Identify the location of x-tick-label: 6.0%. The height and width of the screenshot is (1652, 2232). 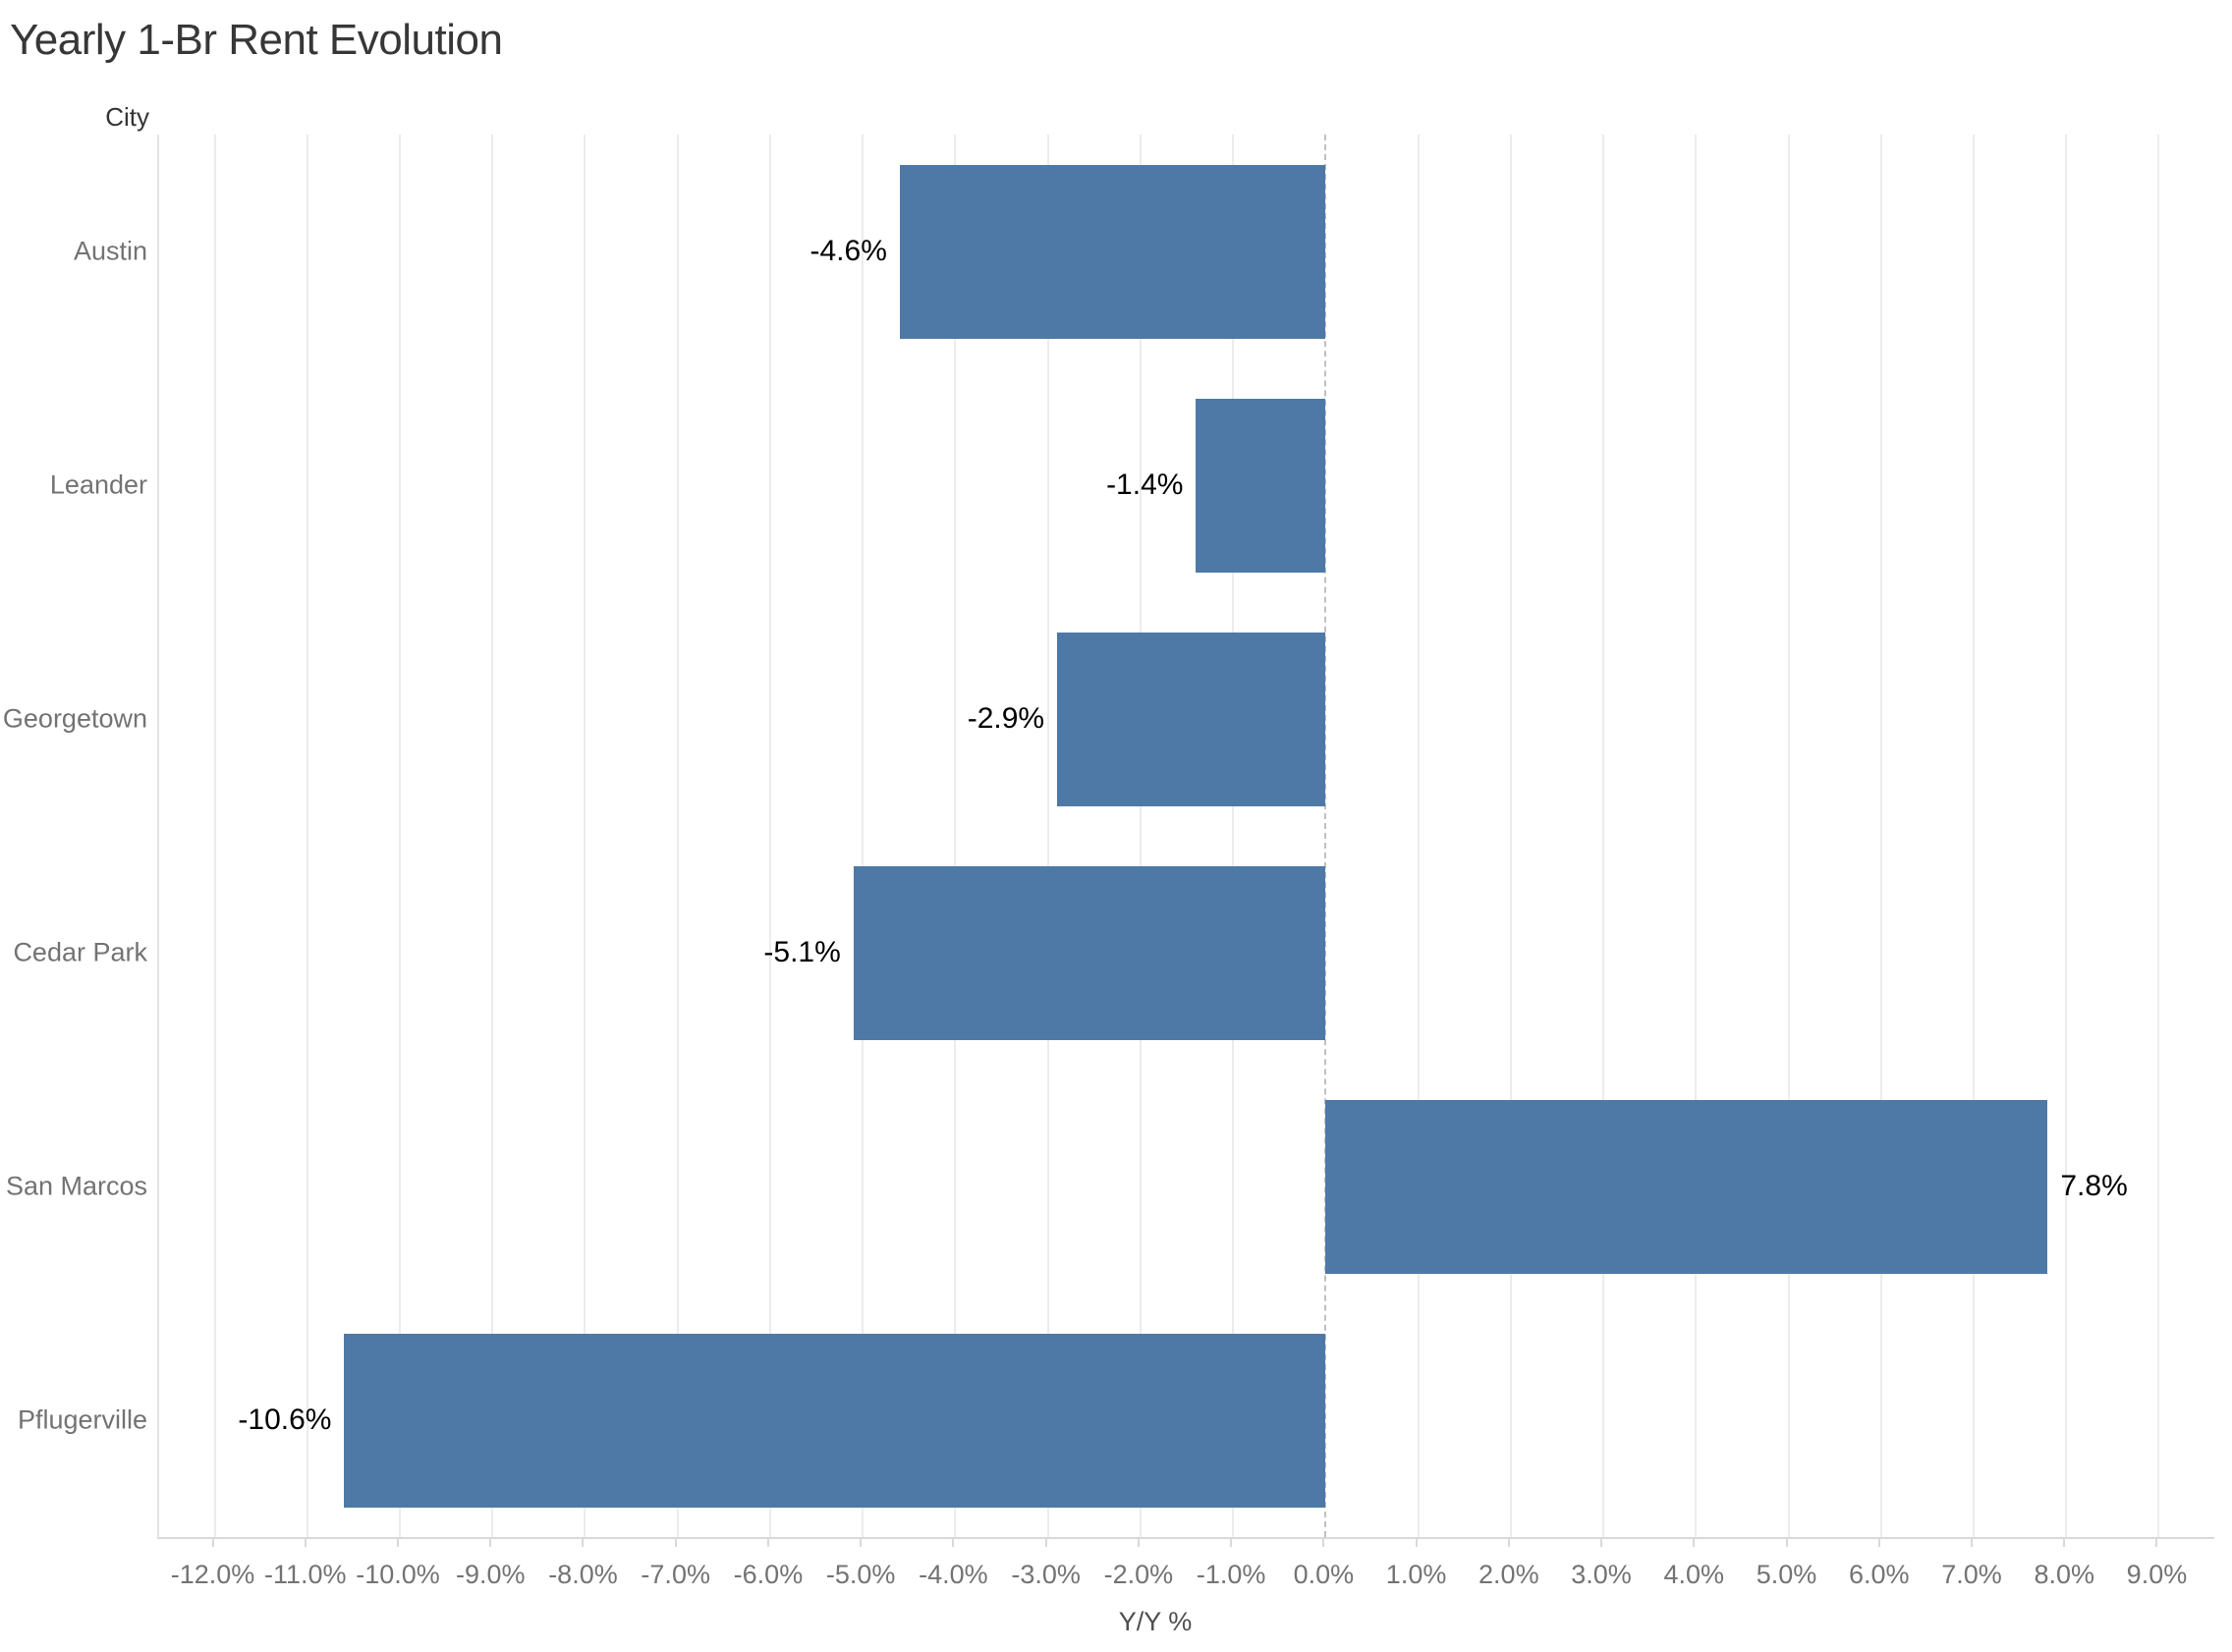
(1879, 1575).